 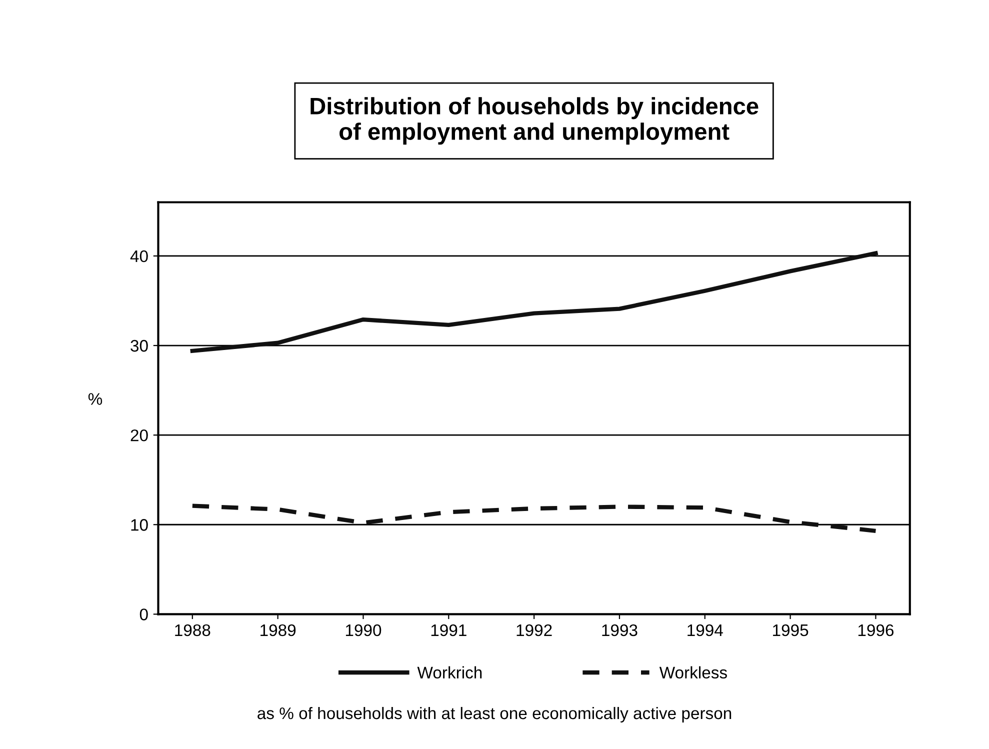 I want to click on x-tick-label: 1991, so click(x=448, y=630).